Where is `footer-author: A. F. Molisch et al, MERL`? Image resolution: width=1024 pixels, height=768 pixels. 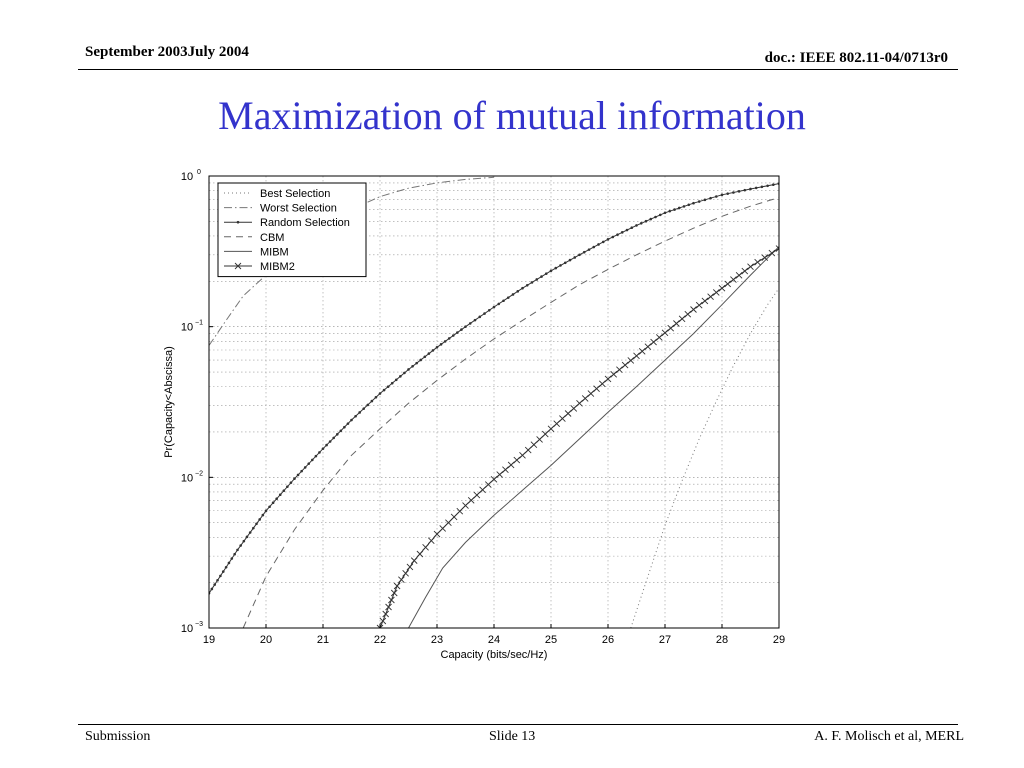 footer-author: A. F. Molisch et al, MERL is located at coordinates (889, 736).